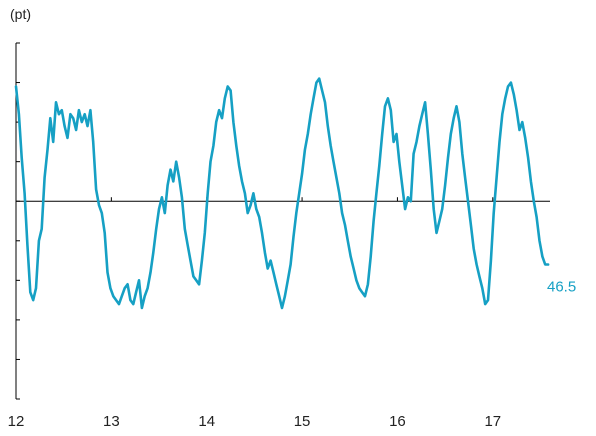  I want to click on x-tick-label: 17, so click(492, 421).